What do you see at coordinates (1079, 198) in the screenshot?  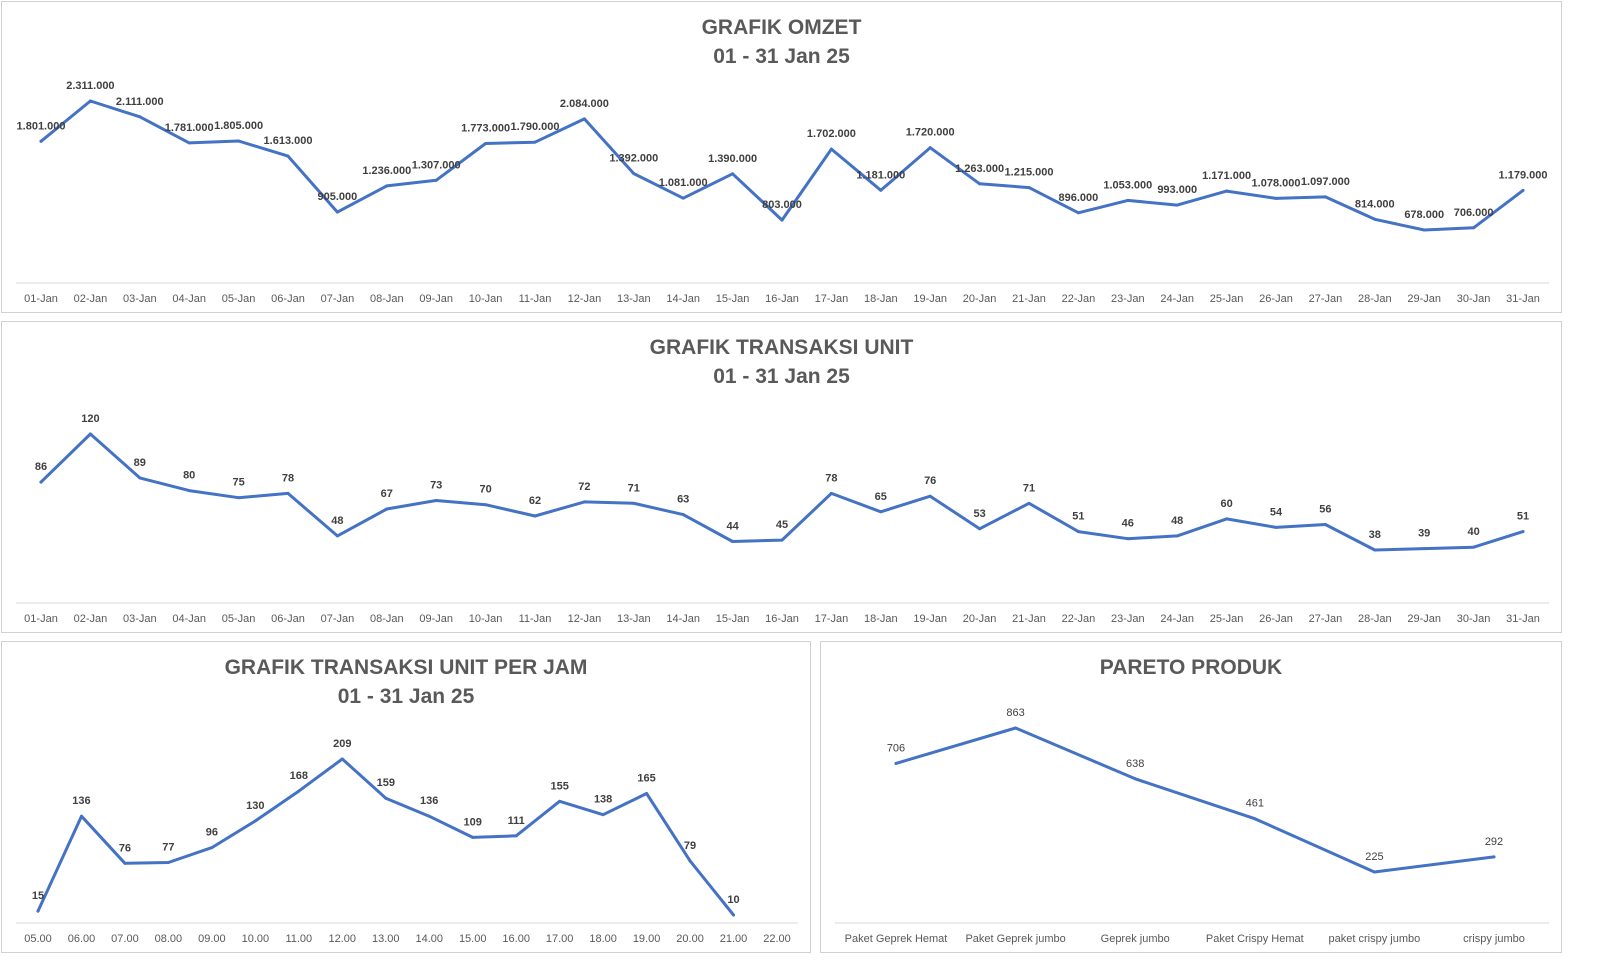 I see `data-label: 896.000` at bounding box center [1079, 198].